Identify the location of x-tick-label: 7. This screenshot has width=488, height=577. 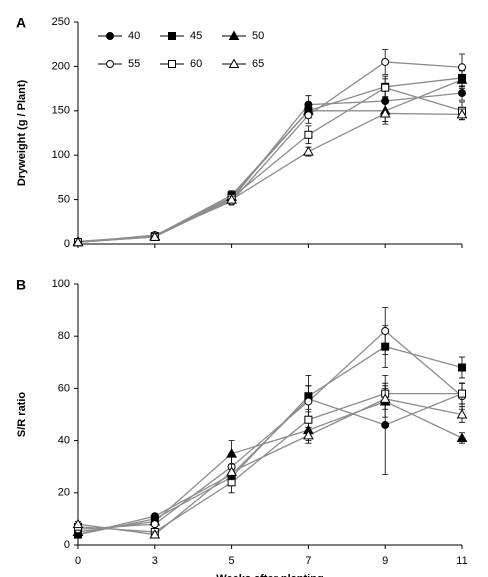
(308, 561).